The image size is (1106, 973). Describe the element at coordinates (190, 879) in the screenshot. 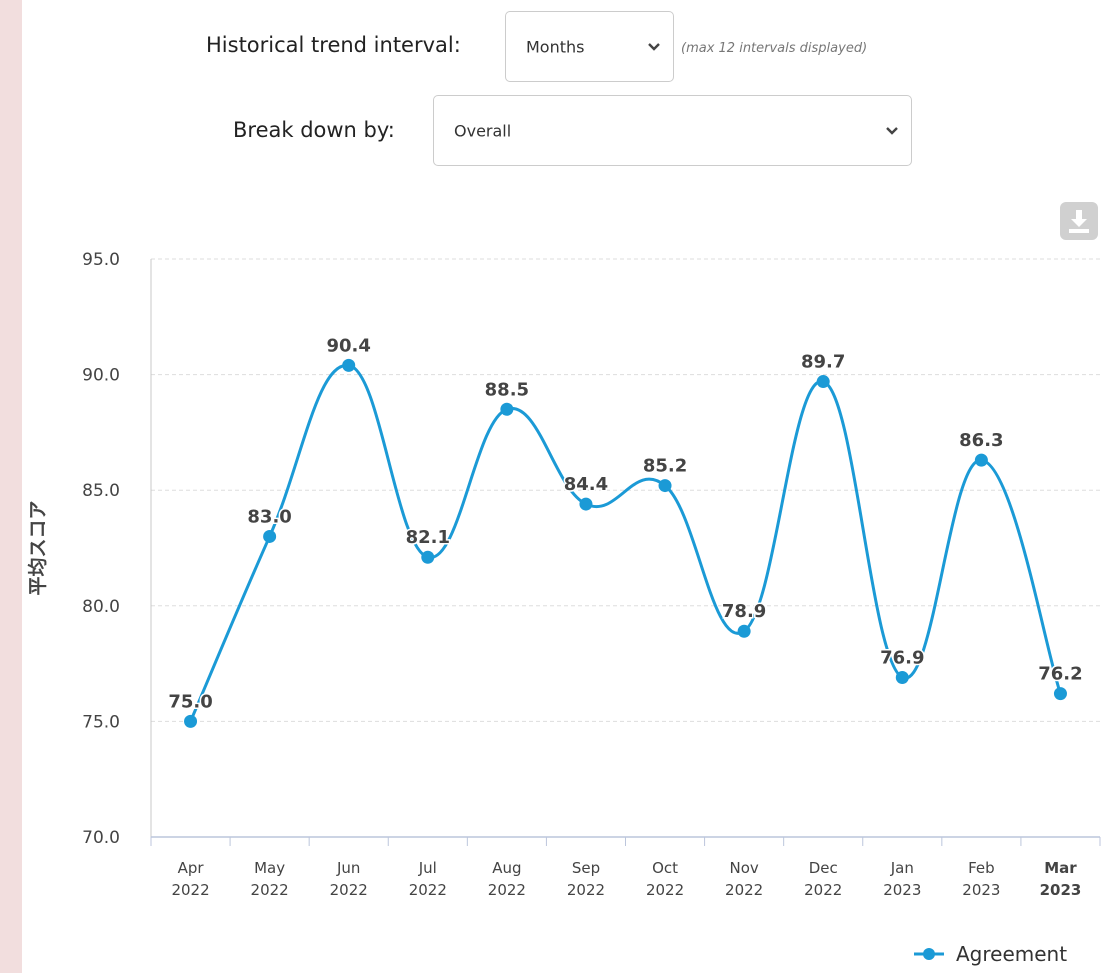

I see `x-tick-label: Apr 2022` at that location.